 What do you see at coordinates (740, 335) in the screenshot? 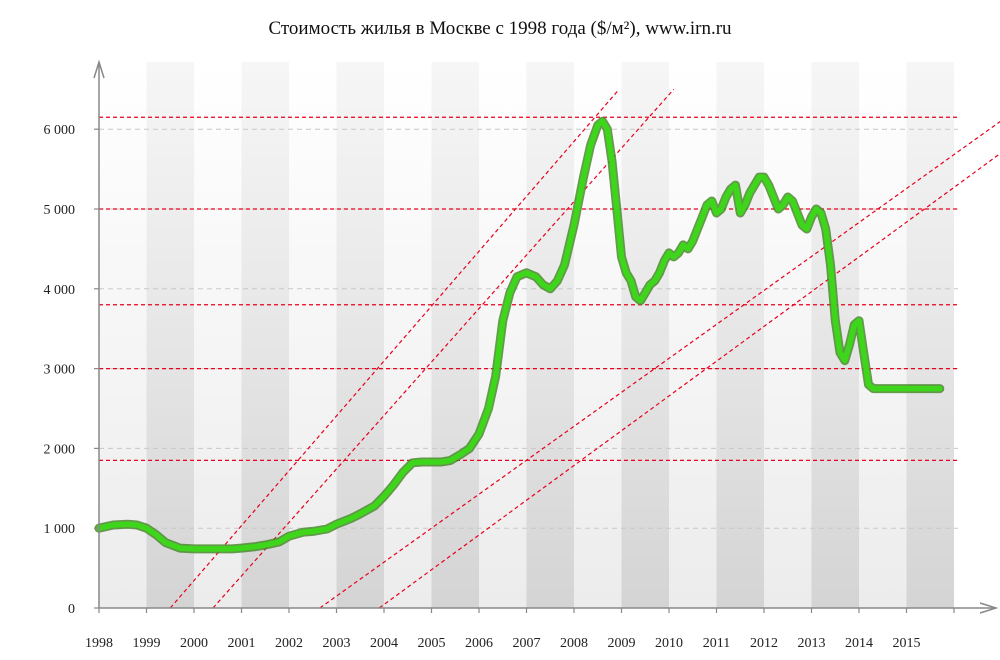
I see `year-band-2011` at bounding box center [740, 335].